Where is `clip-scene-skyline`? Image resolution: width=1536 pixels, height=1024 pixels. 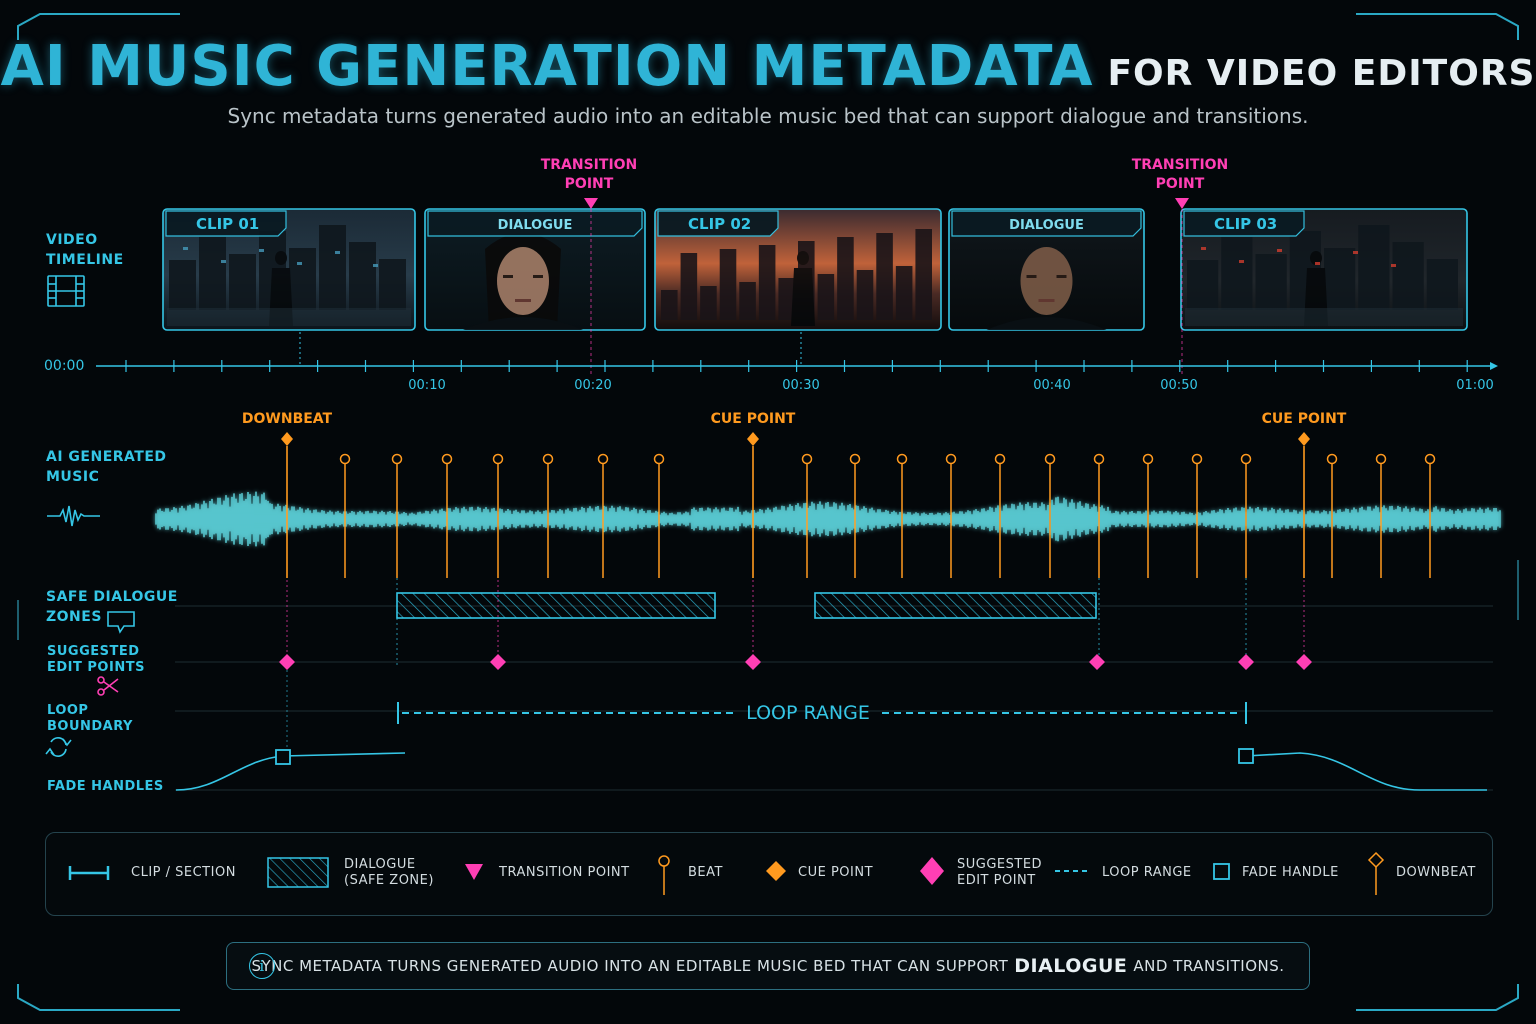
clip-scene-skyline is located at coordinates (796, 277).